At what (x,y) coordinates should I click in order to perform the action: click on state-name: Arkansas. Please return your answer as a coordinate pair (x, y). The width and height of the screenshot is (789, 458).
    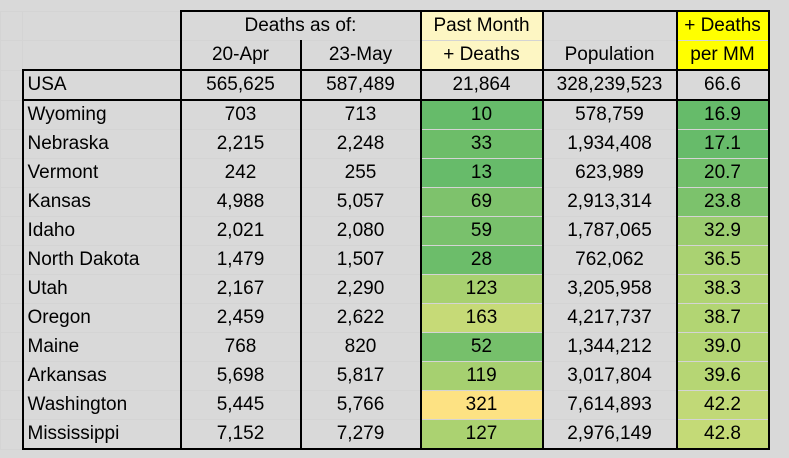
    Looking at the image, I should click on (101, 376).